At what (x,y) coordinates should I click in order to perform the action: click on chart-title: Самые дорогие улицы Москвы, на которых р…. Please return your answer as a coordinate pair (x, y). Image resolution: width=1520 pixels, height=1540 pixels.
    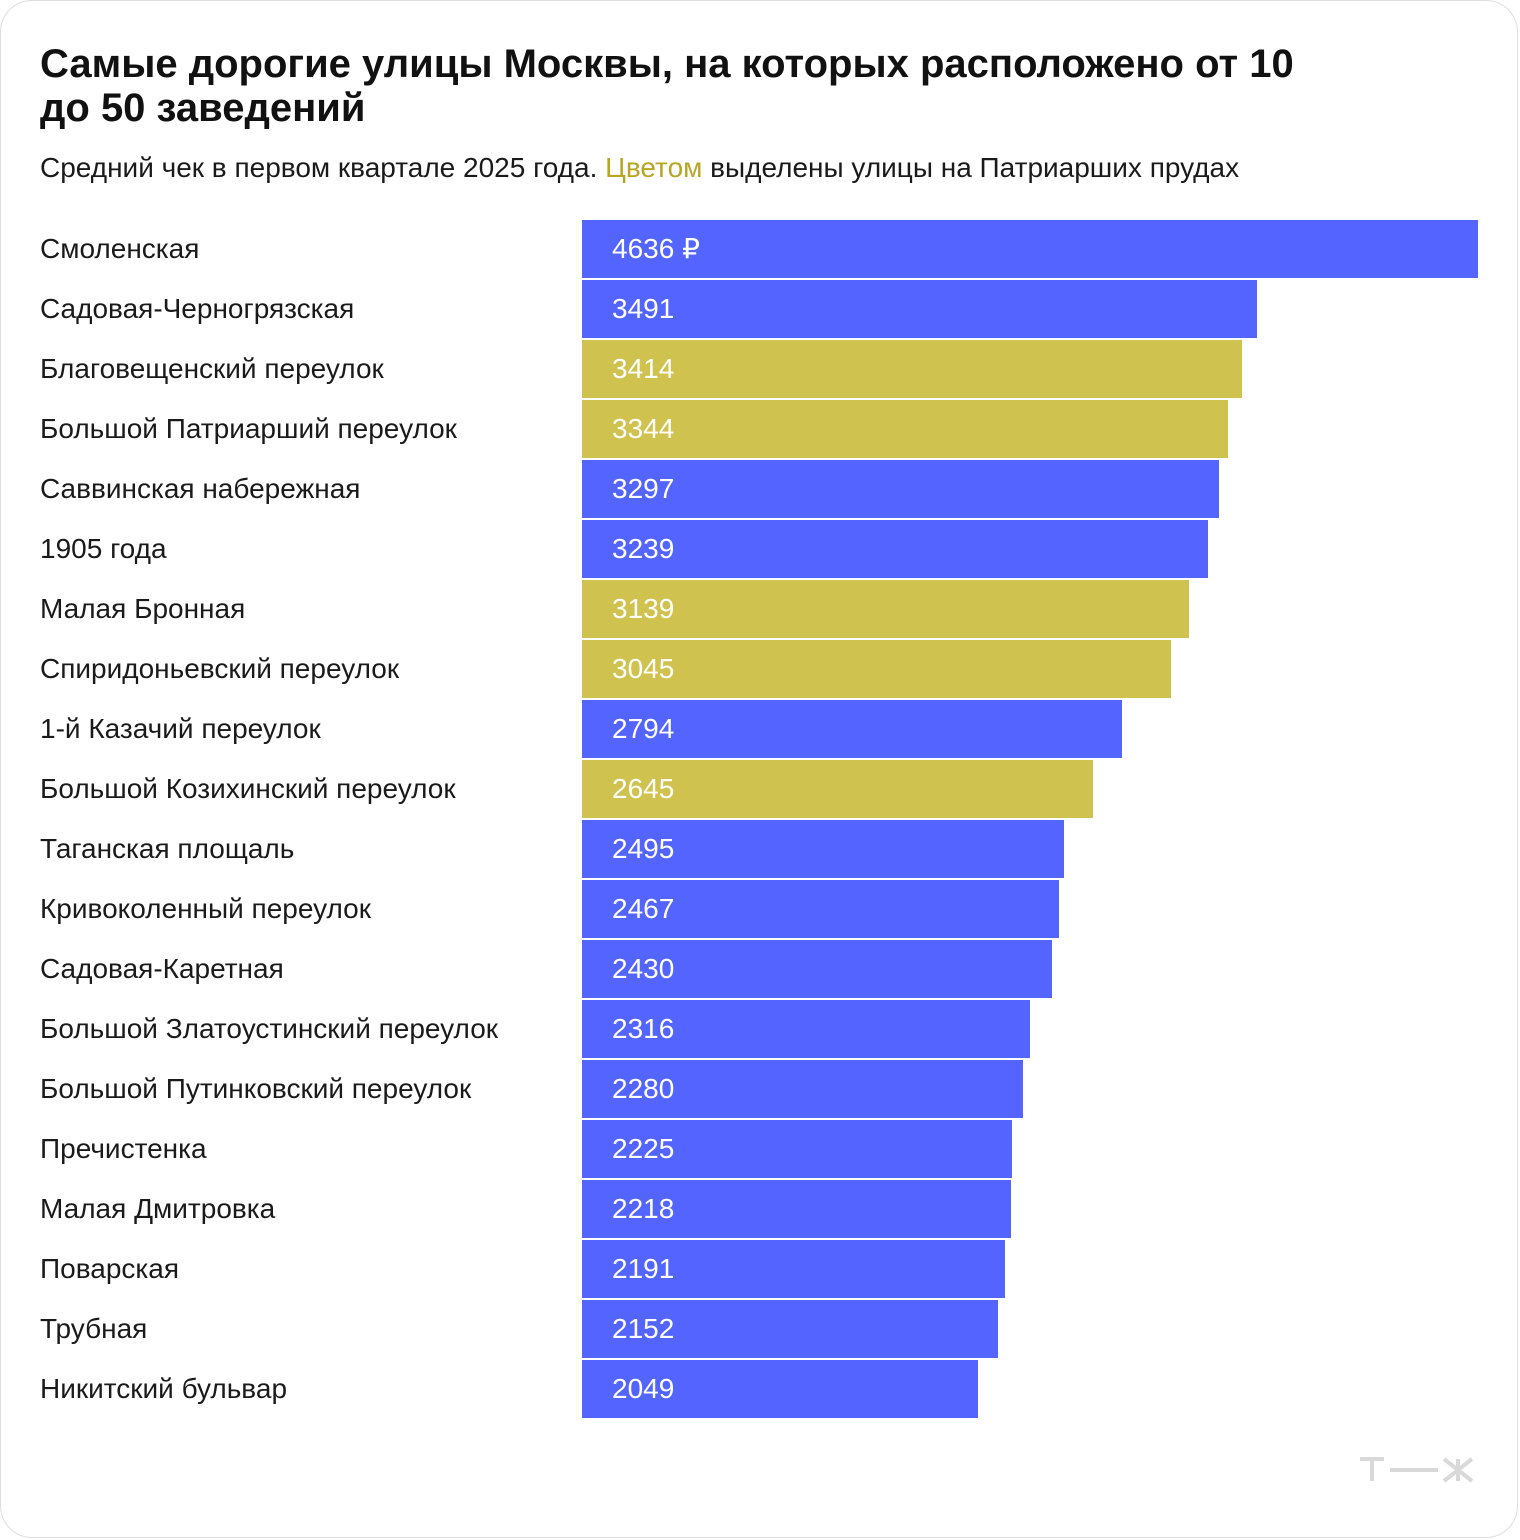
    Looking at the image, I should click on (667, 86).